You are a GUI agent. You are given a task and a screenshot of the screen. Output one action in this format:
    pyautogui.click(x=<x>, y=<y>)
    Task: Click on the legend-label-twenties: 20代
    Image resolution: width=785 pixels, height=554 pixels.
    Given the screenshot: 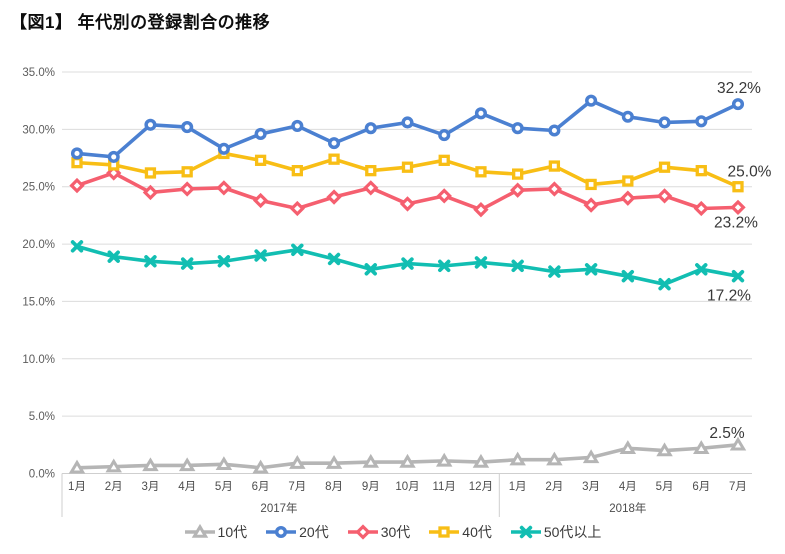 What is the action you would take?
    pyautogui.click(x=314, y=532)
    